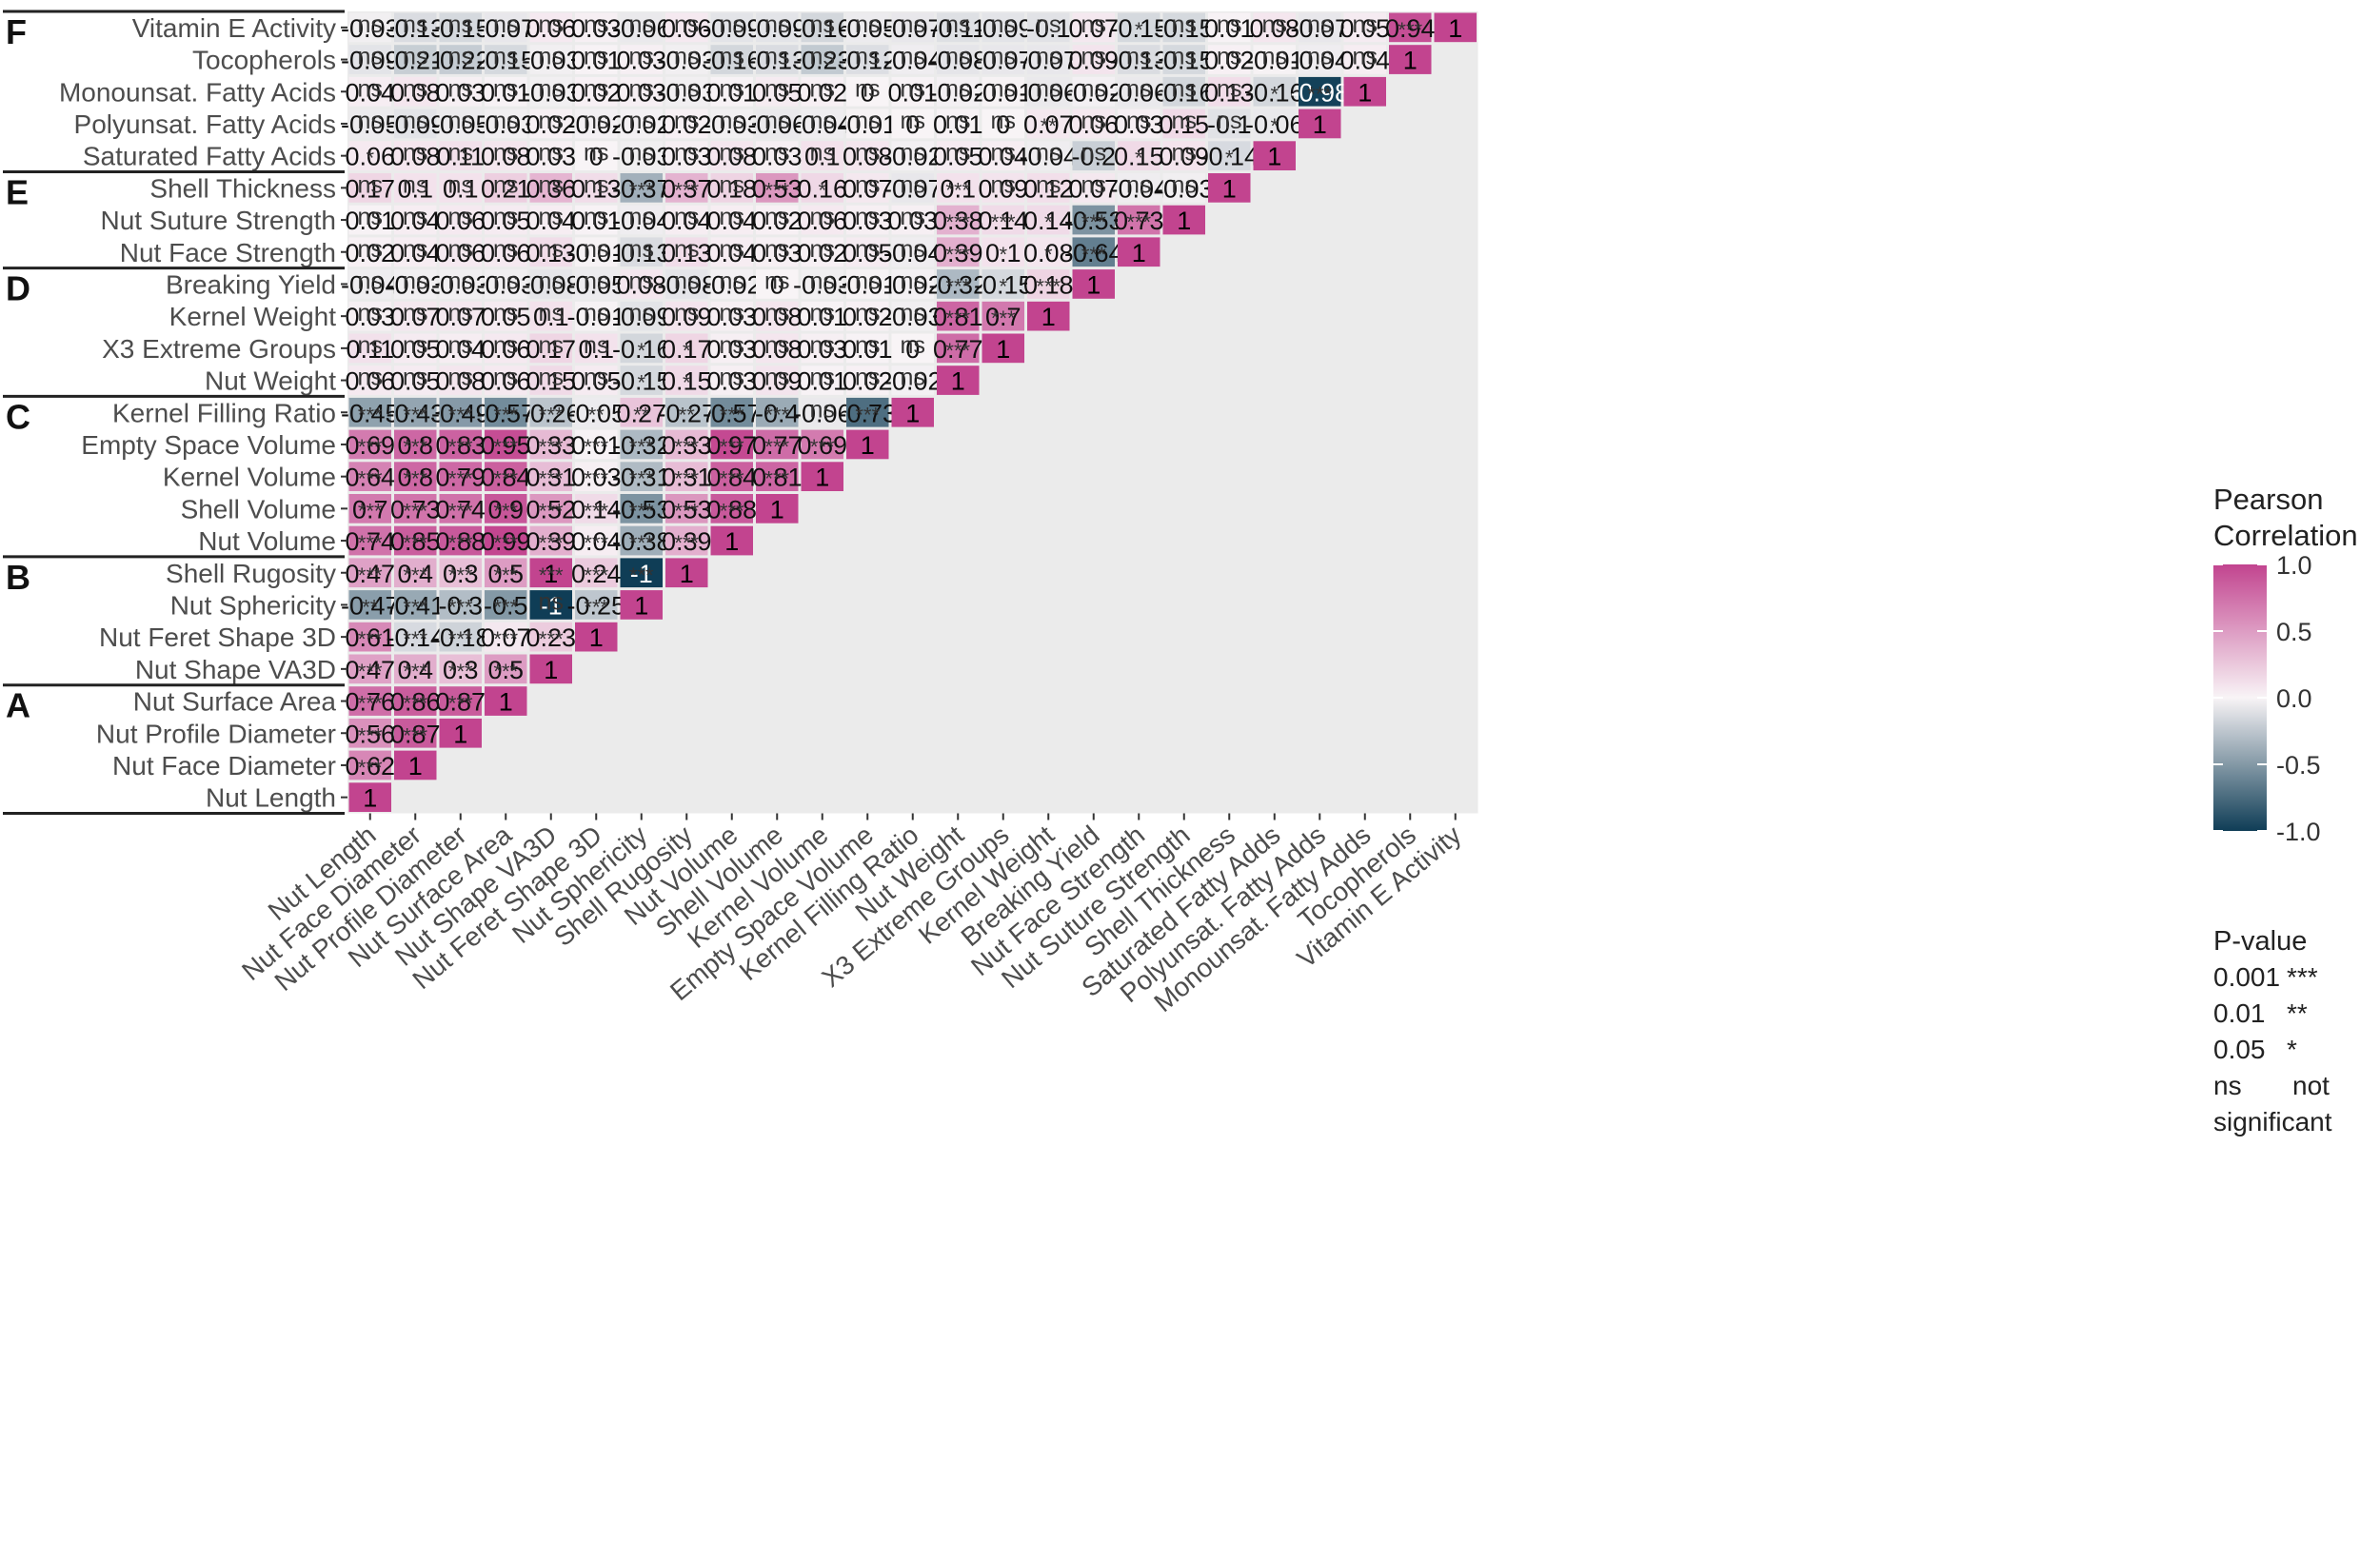 The image size is (2380, 1561). Describe the element at coordinates (732, 124) in the screenshot. I see `cell-value-label: -0.03` at that location.